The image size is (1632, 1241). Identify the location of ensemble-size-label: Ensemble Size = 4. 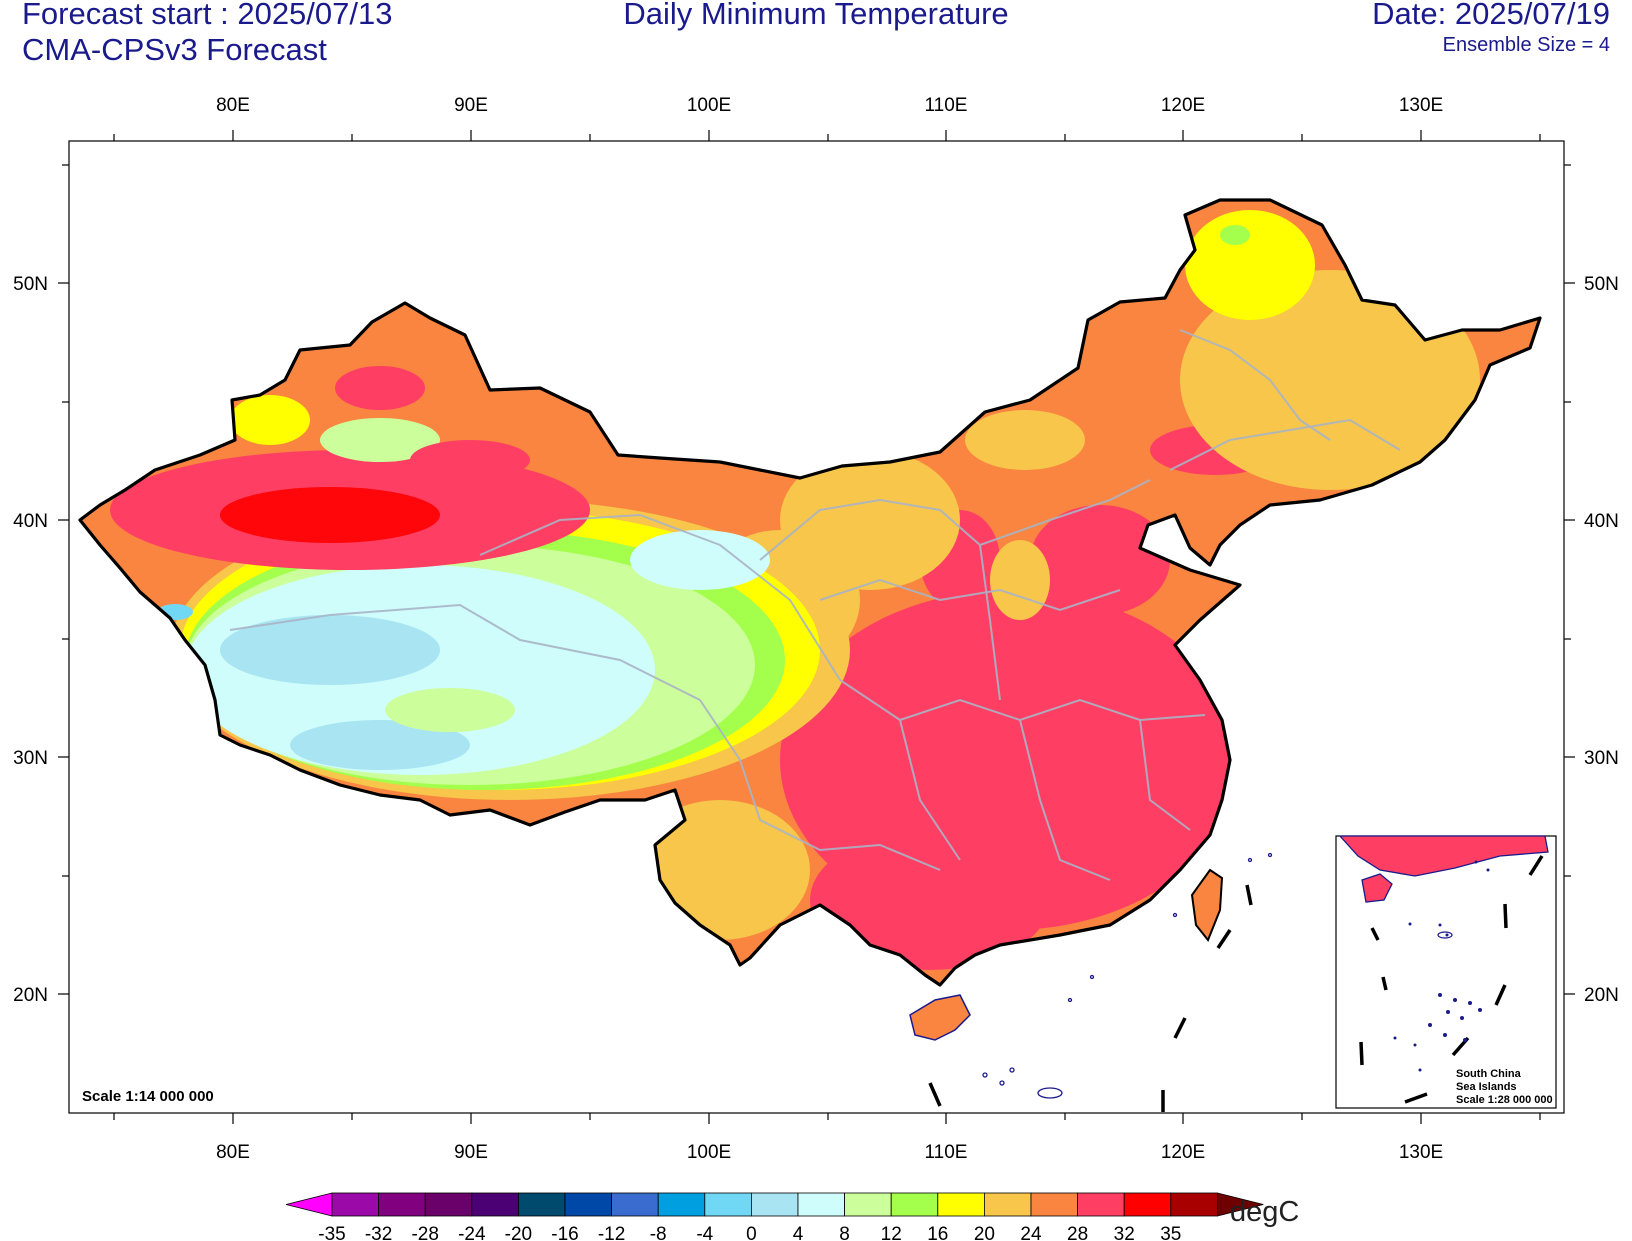
(1526, 45).